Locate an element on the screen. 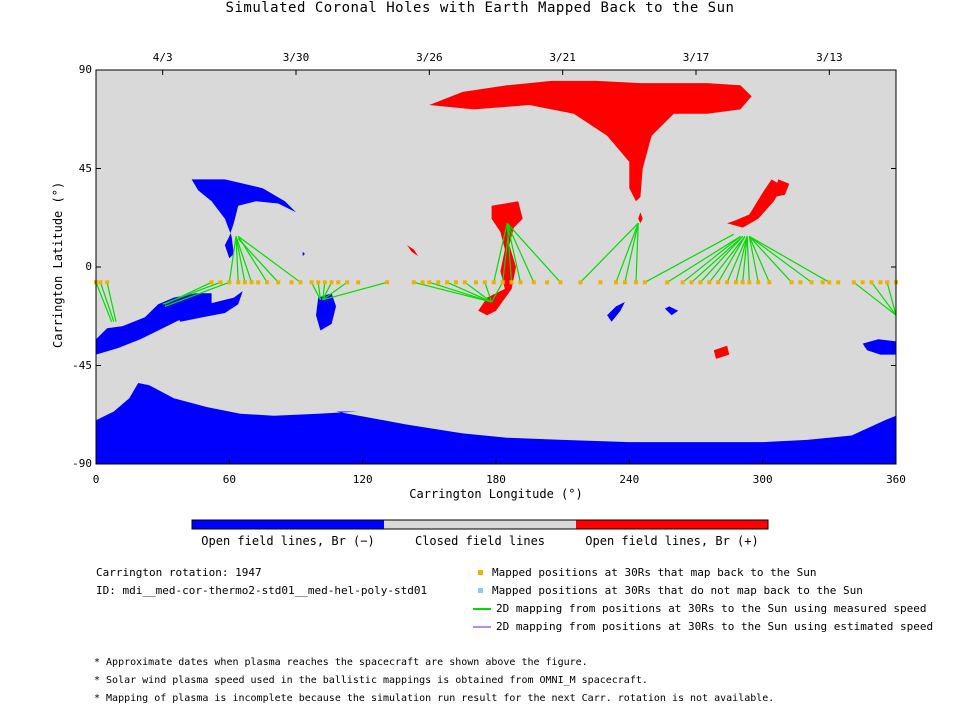  negative-region-hole-arc-south is located at coordinates (208, 306).